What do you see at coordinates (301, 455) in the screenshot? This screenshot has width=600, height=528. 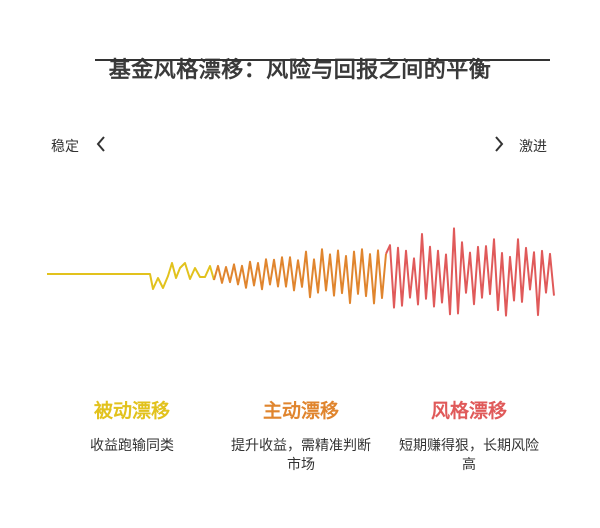 I see `category-desc: 提升收益，需精准判断市场` at bounding box center [301, 455].